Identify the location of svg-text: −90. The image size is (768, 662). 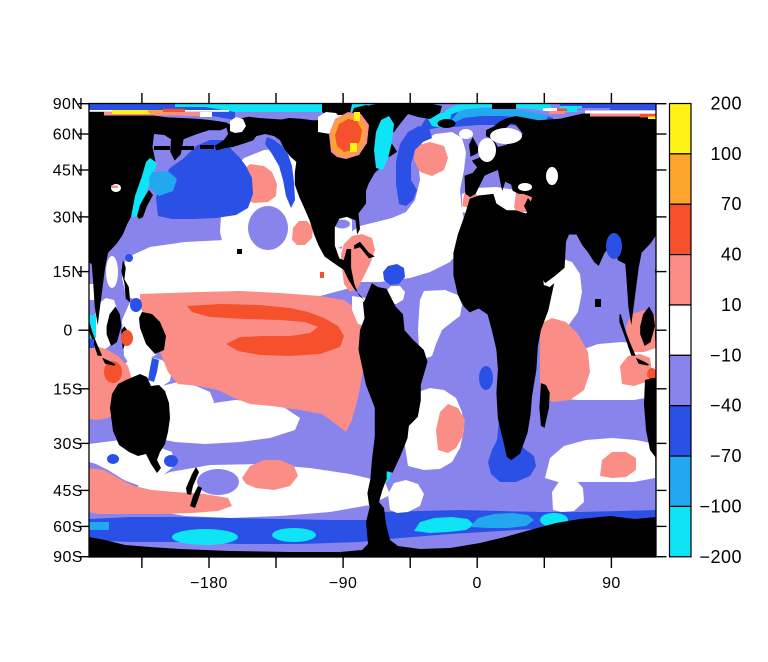
(343, 583).